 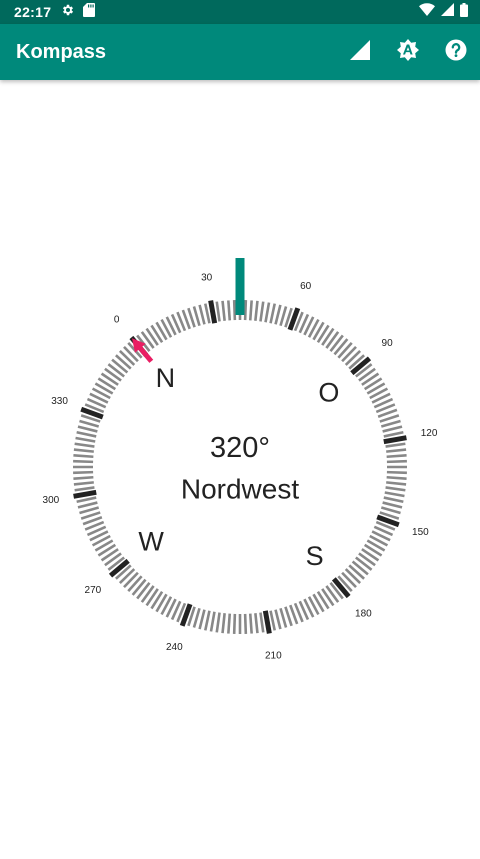 What do you see at coordinates (427, 12) in the screenshot?
I see `wifi-icon` at bounding box center [427, 12].